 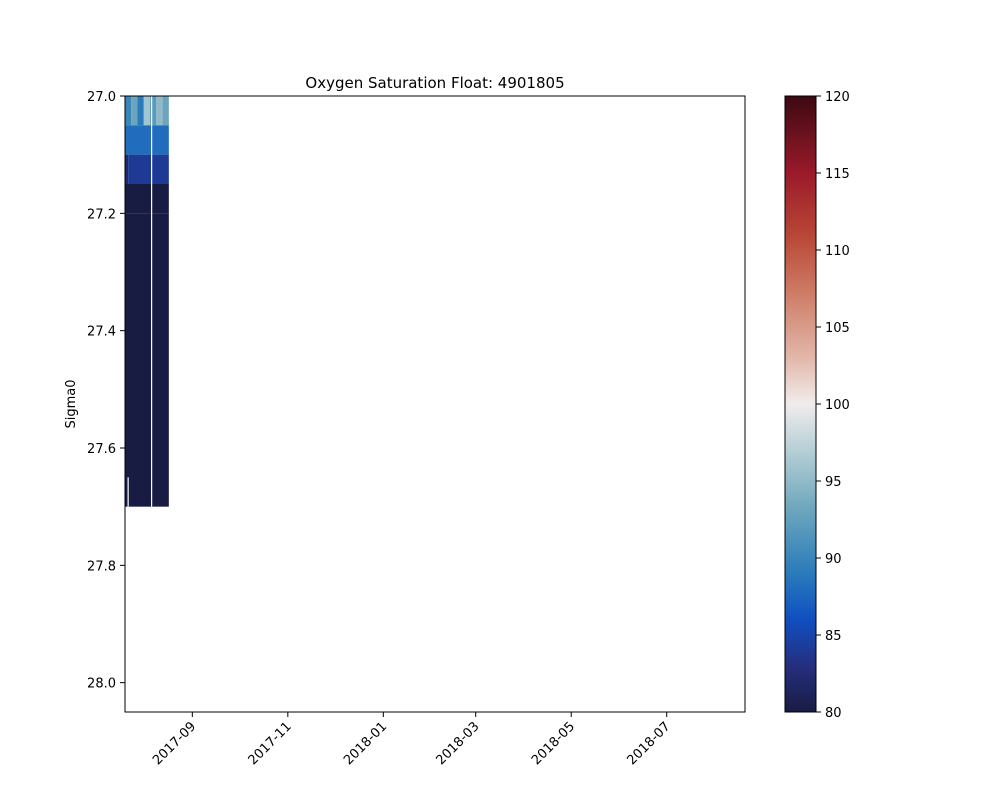 What do you see at coordinates (553, 743) in the screenshot?
I see `x-tick-label: 2018-05` at bounding box center [553, 743].